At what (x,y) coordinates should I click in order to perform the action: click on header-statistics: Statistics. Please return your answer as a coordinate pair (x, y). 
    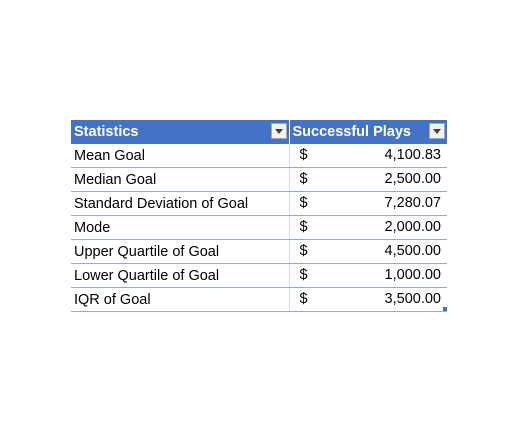
    Looking at the image, I should click on (180, 132).